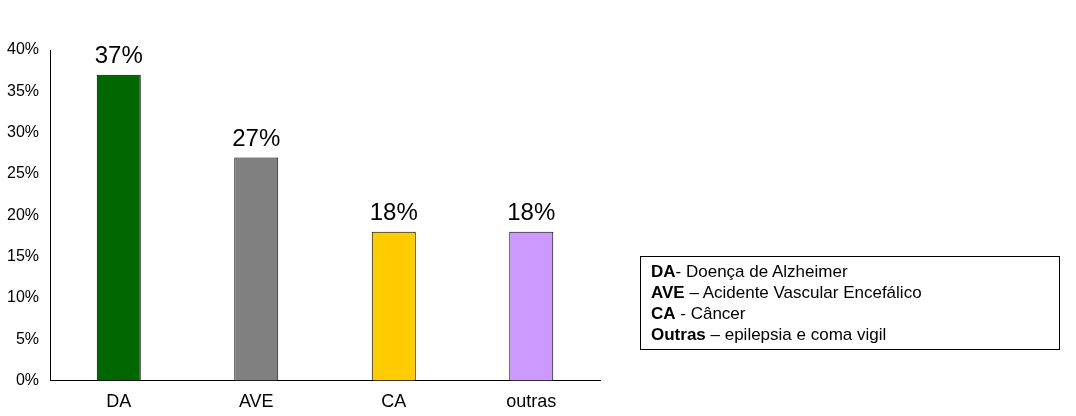  Describe the element at coordinates (23, 49) in the screenshot. I see `y-tick-label: 40%` at that location.